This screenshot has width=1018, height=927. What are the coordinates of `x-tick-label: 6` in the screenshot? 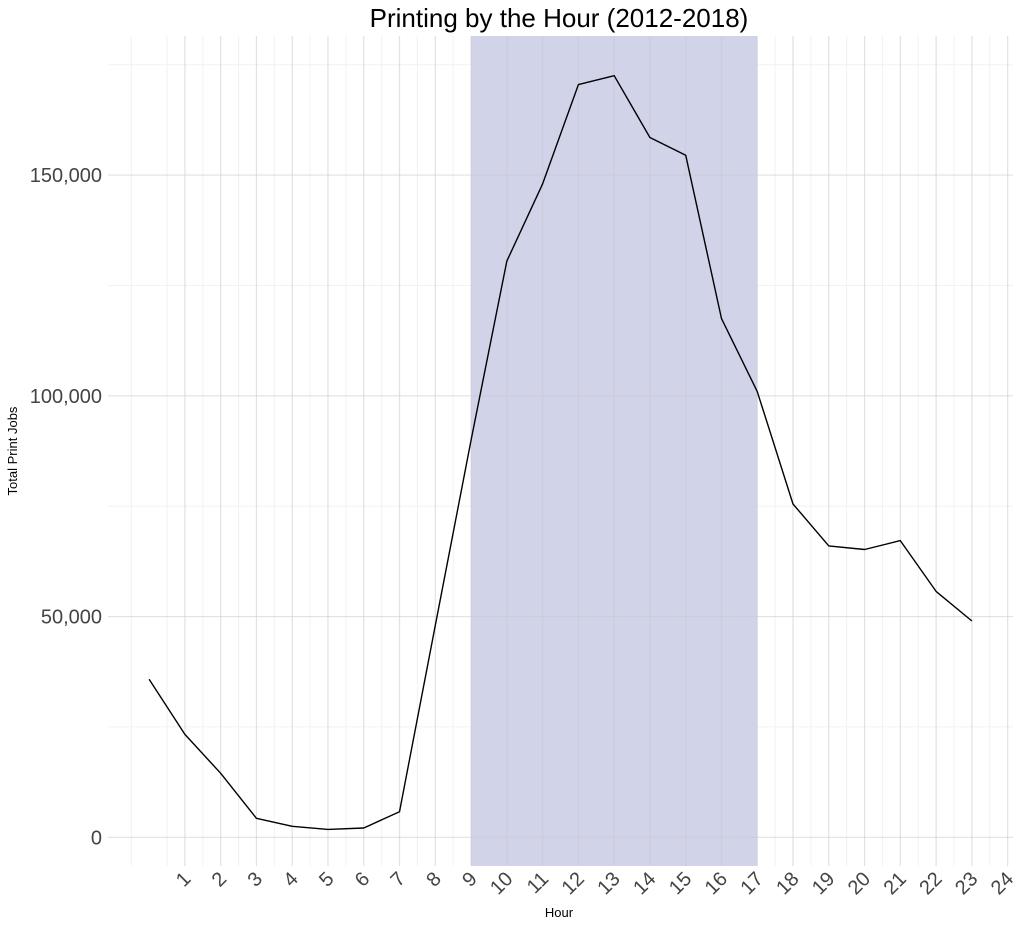 It's located at (362, 879).